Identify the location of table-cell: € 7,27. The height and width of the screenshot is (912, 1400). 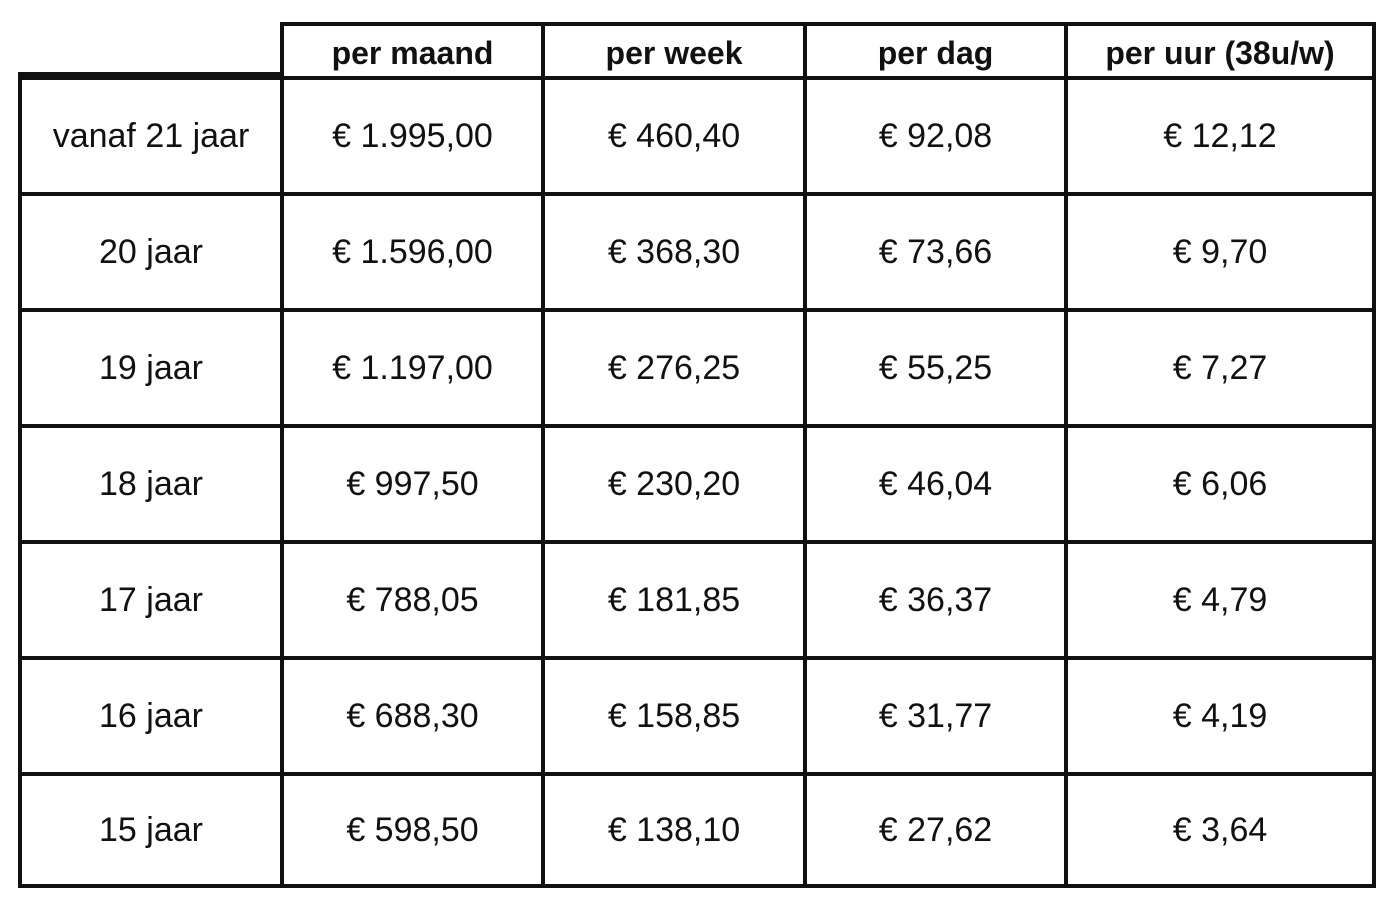
(1220, 366).